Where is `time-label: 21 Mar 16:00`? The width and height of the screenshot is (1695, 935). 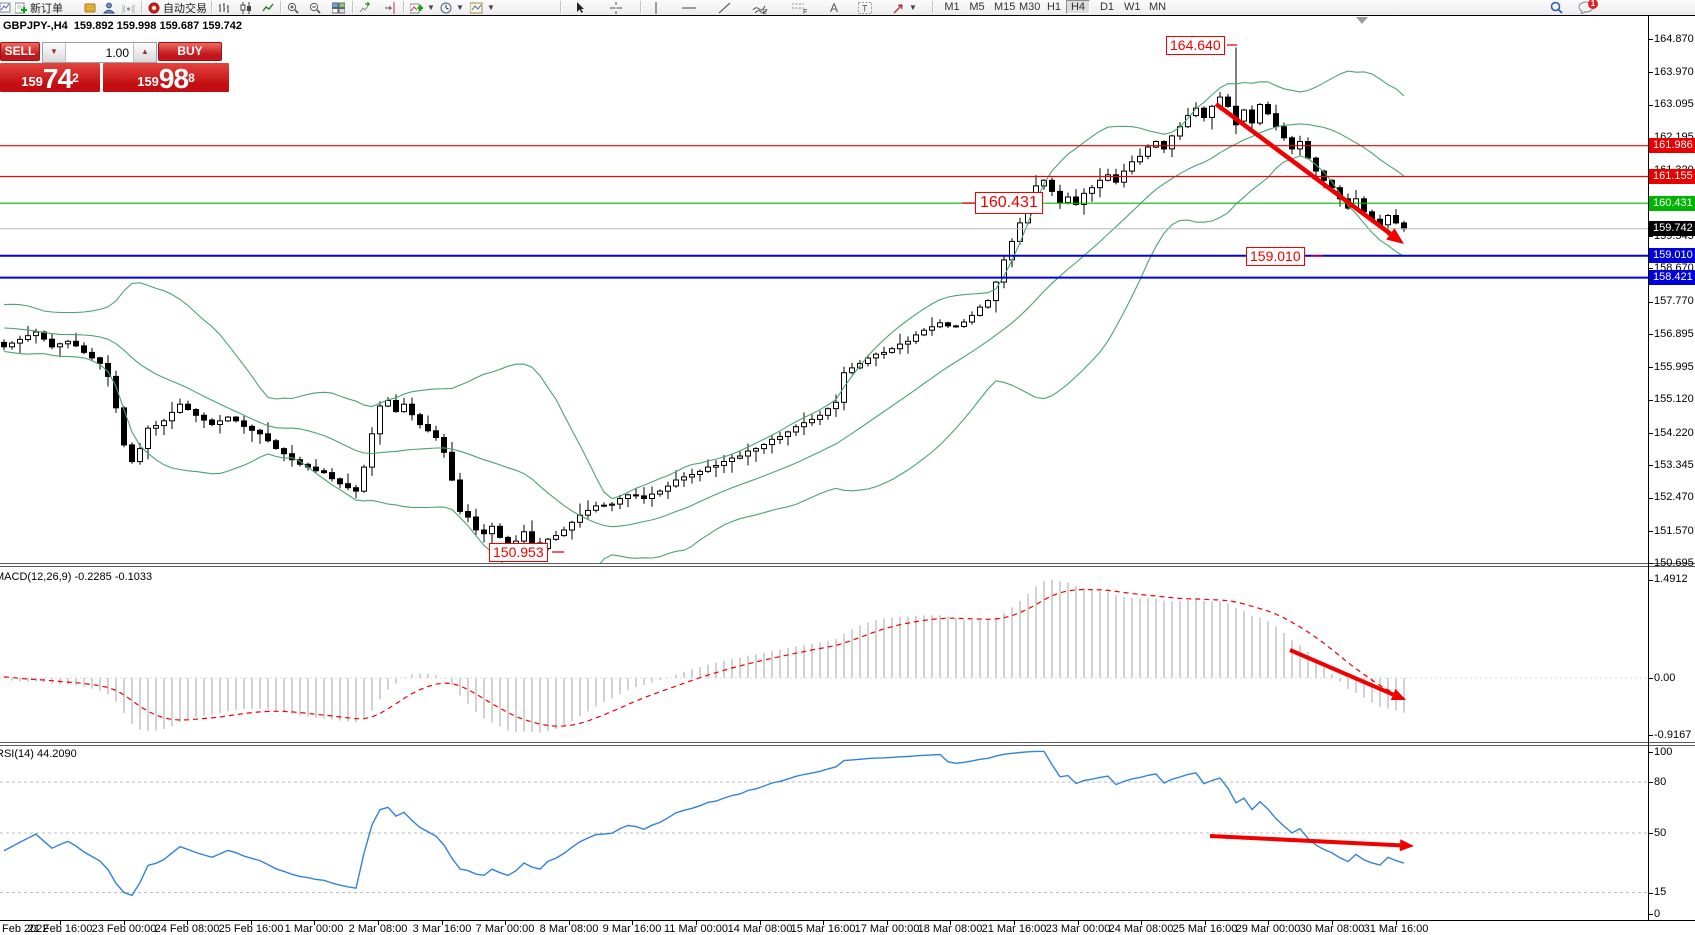
time-label: 21 Mar 16:00 is located at coordinates (1014, 929).